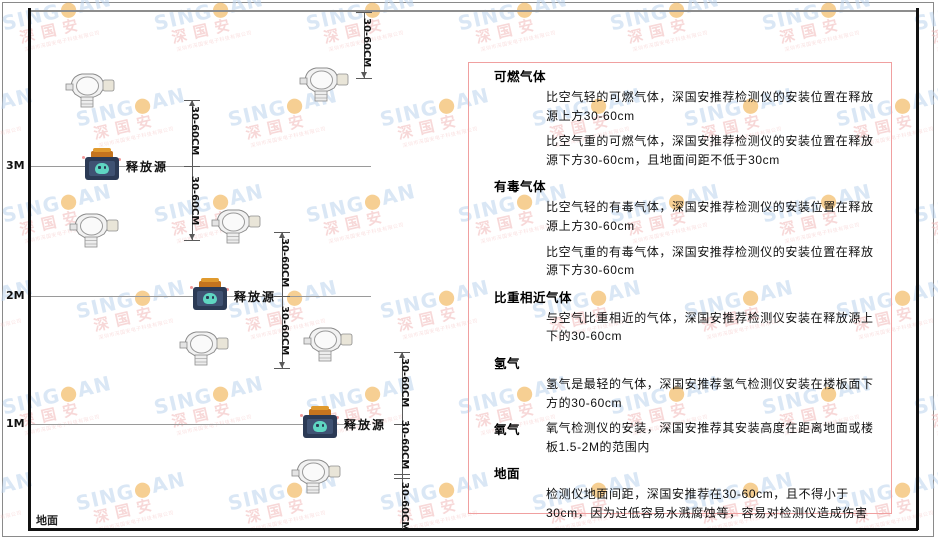 This screenshot has height=541, width=938. I want to click on dim-line-ceiling, so click(364, 45).